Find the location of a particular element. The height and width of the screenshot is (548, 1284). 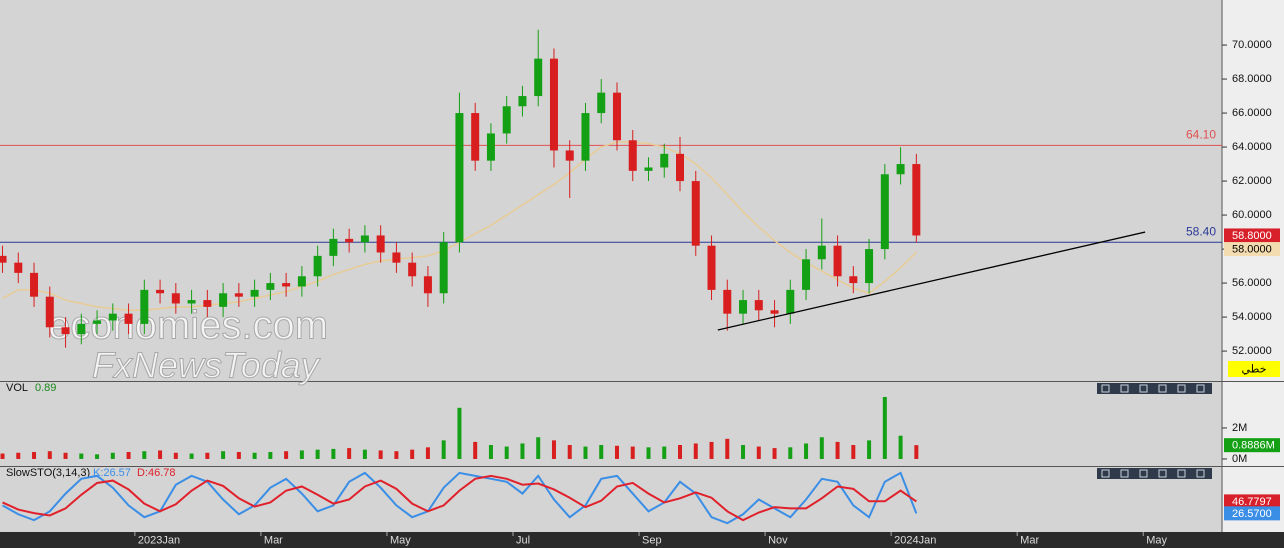

watermark-text: FxNewsToday is located at coordinates (206, 365).